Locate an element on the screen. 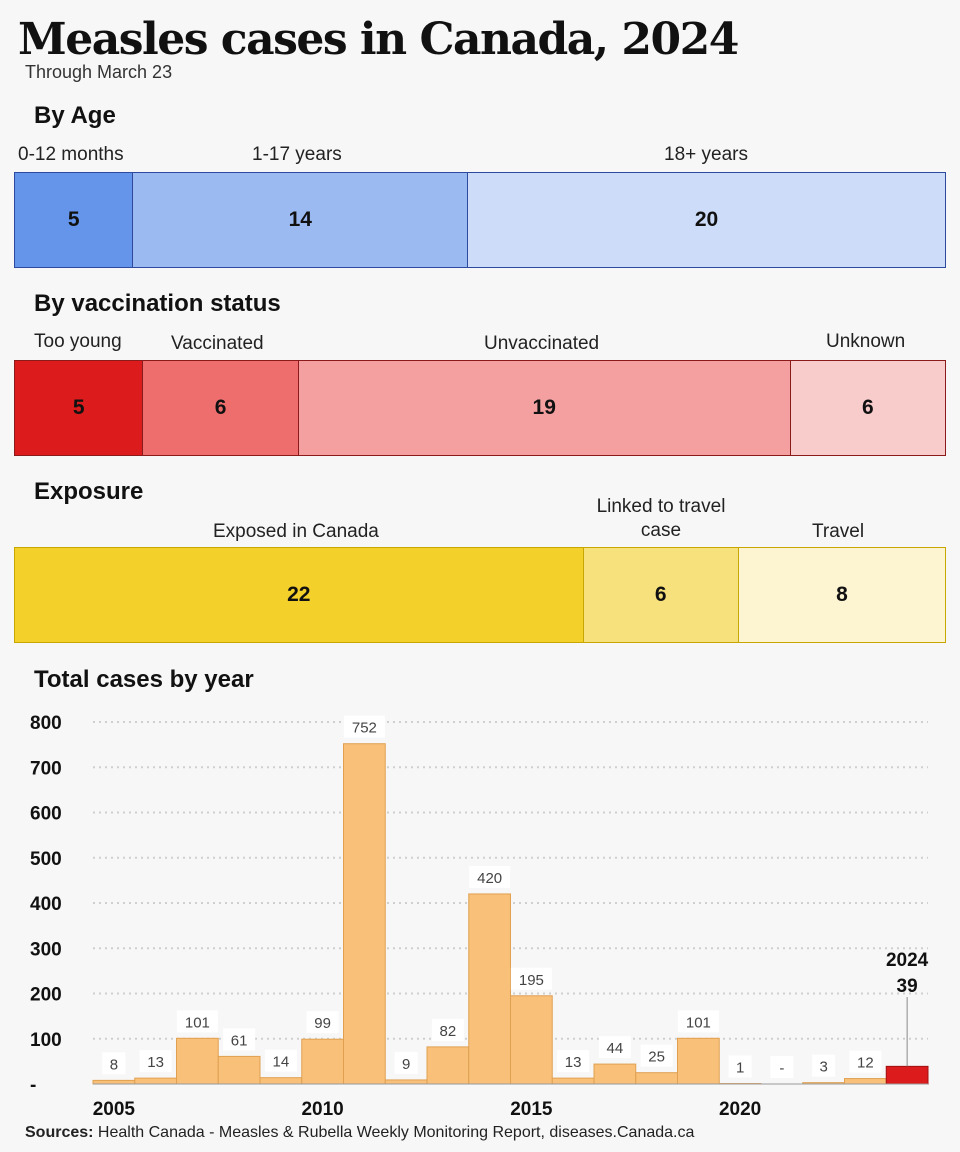  y-tick-label: 400 is located at coordinates (46, 904).